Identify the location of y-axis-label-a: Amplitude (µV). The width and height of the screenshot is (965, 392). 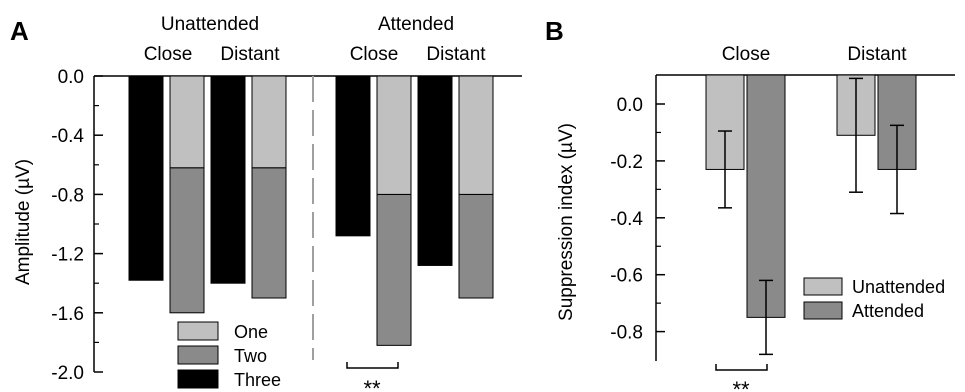
(23, 222).